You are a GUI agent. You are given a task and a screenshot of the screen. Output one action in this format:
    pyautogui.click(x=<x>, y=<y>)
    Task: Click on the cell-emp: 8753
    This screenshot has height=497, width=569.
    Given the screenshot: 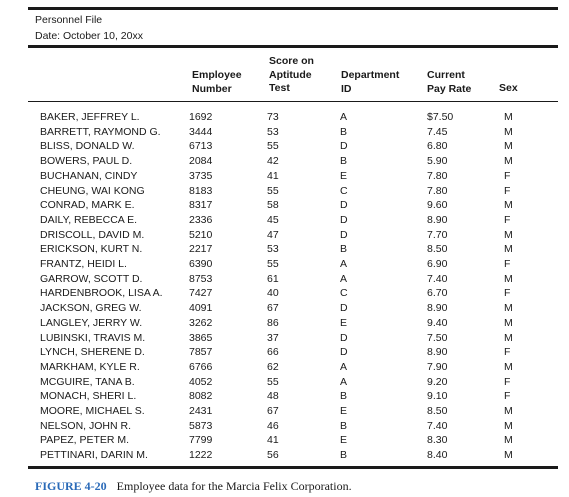 What is the action you would take?
    pyautogui.click(x=201, y=278)
    